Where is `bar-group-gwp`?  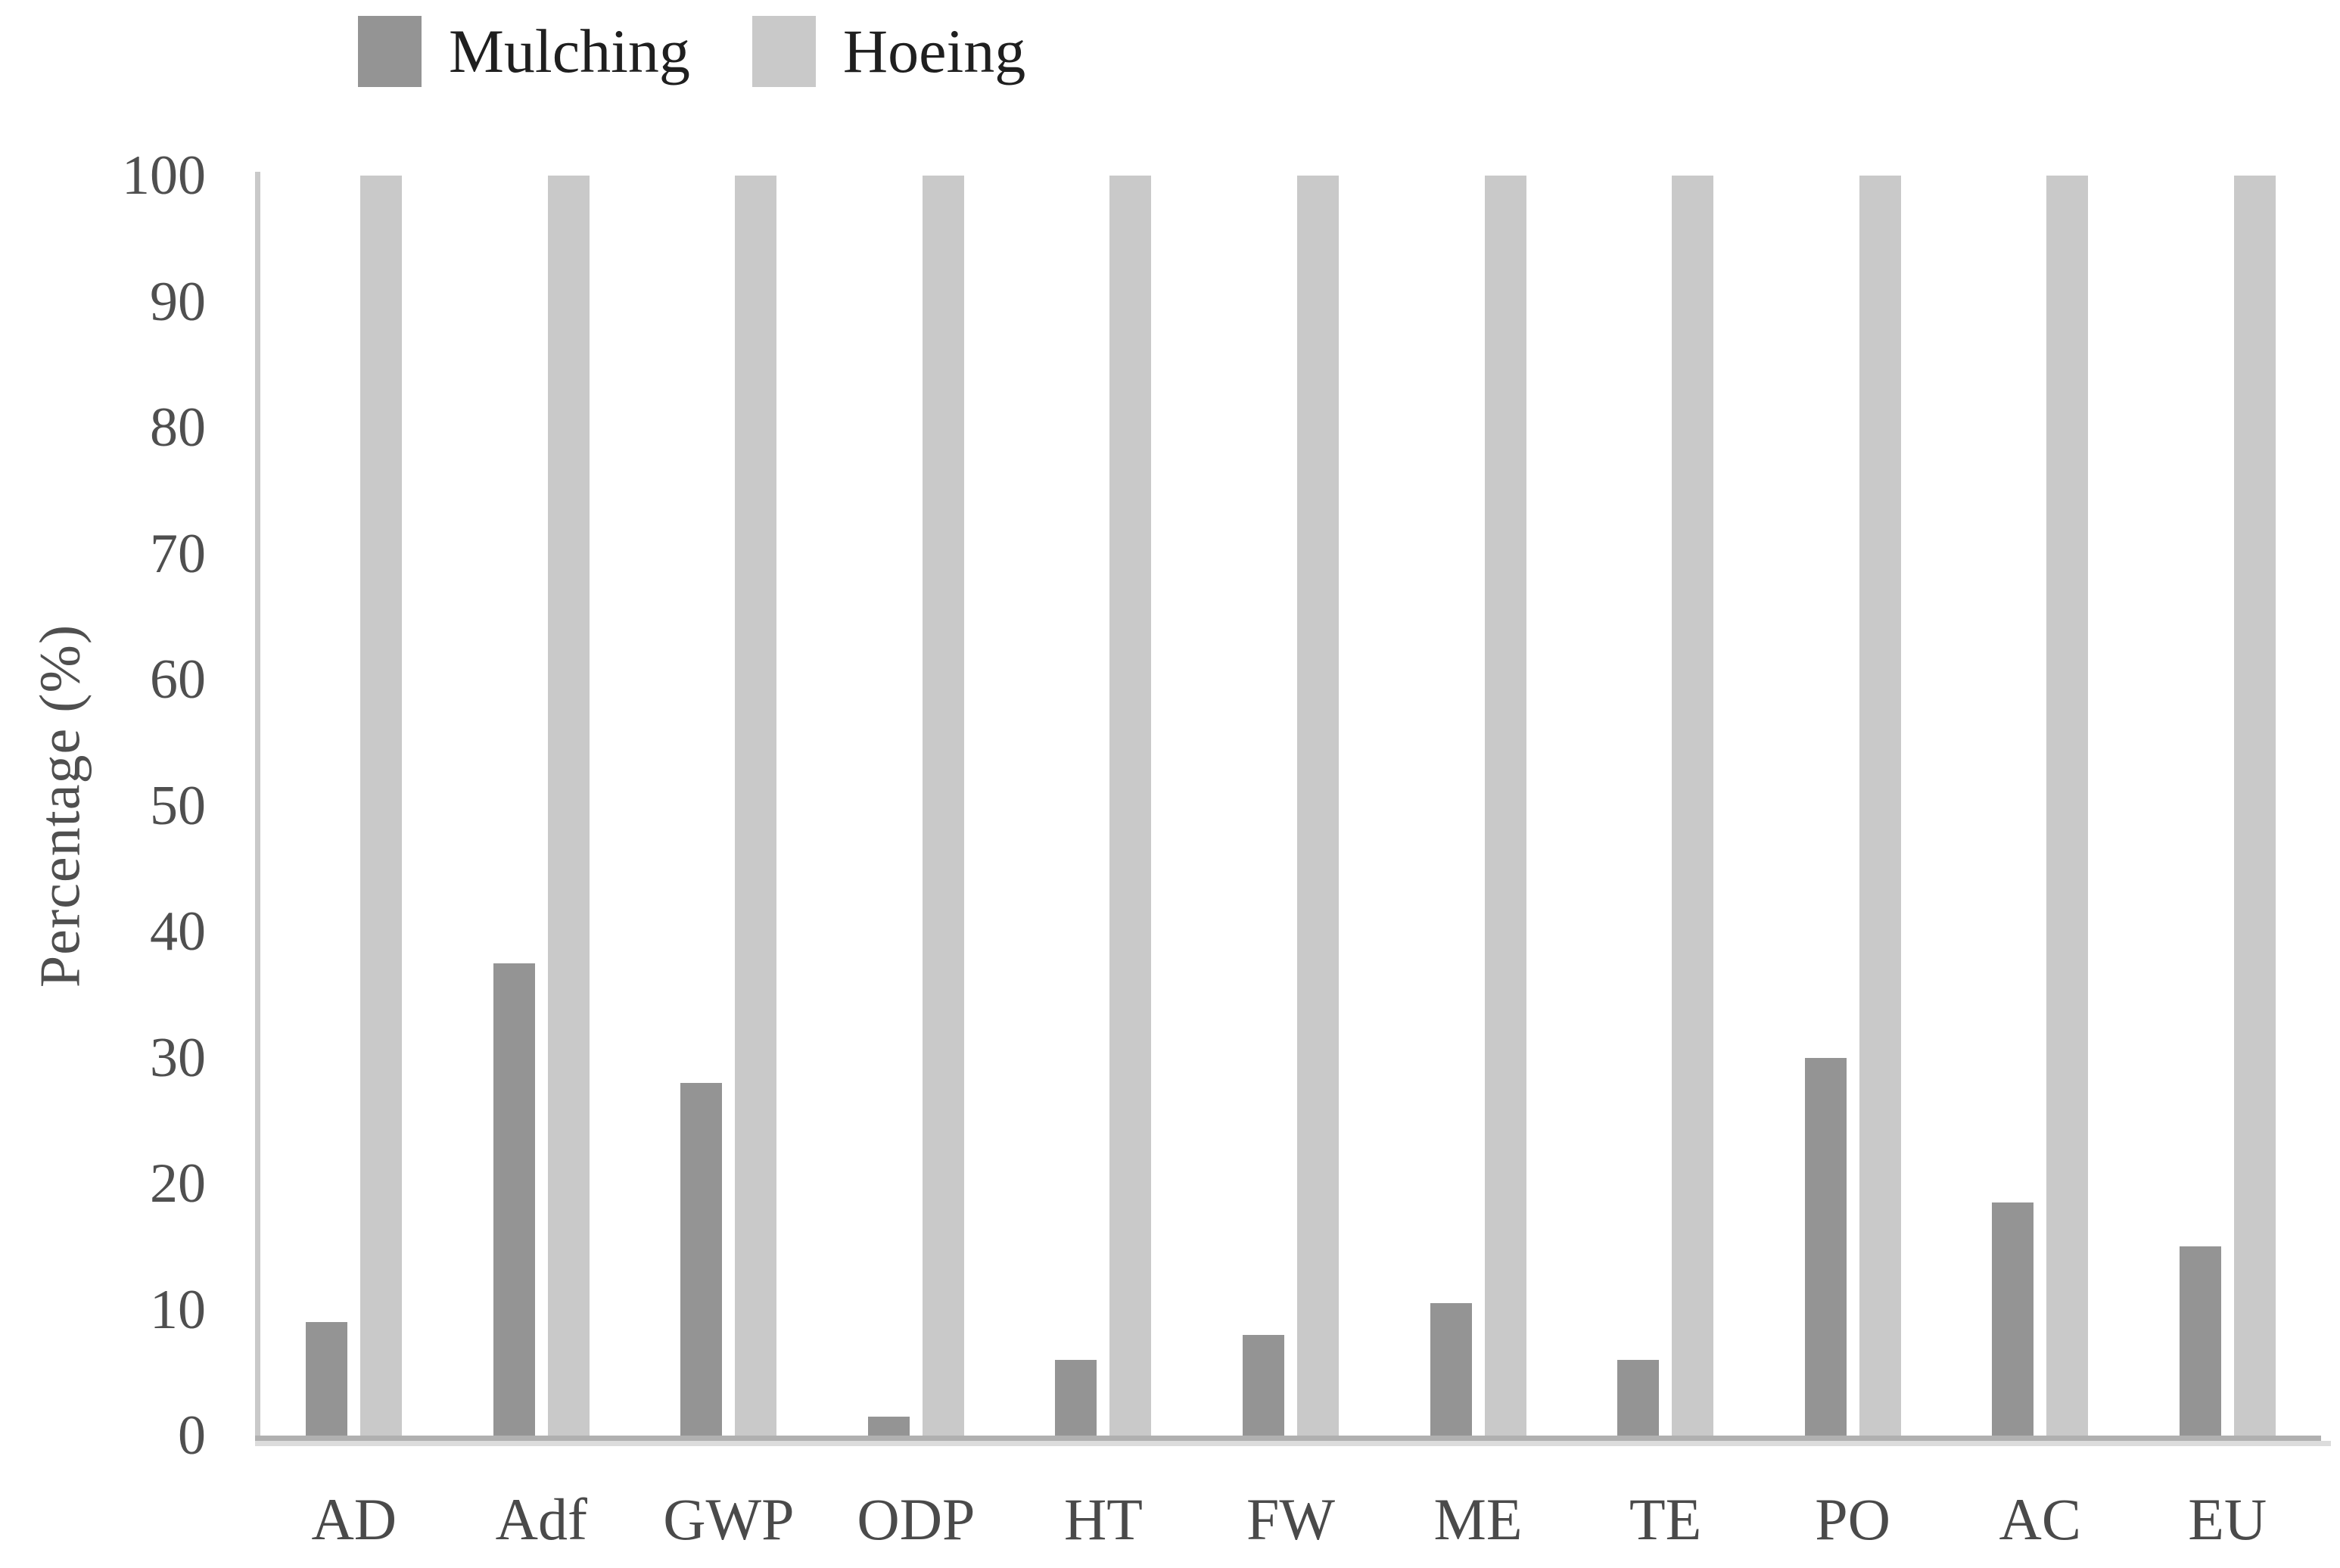
bar-group-gwp is located at coordinates (729, 806).